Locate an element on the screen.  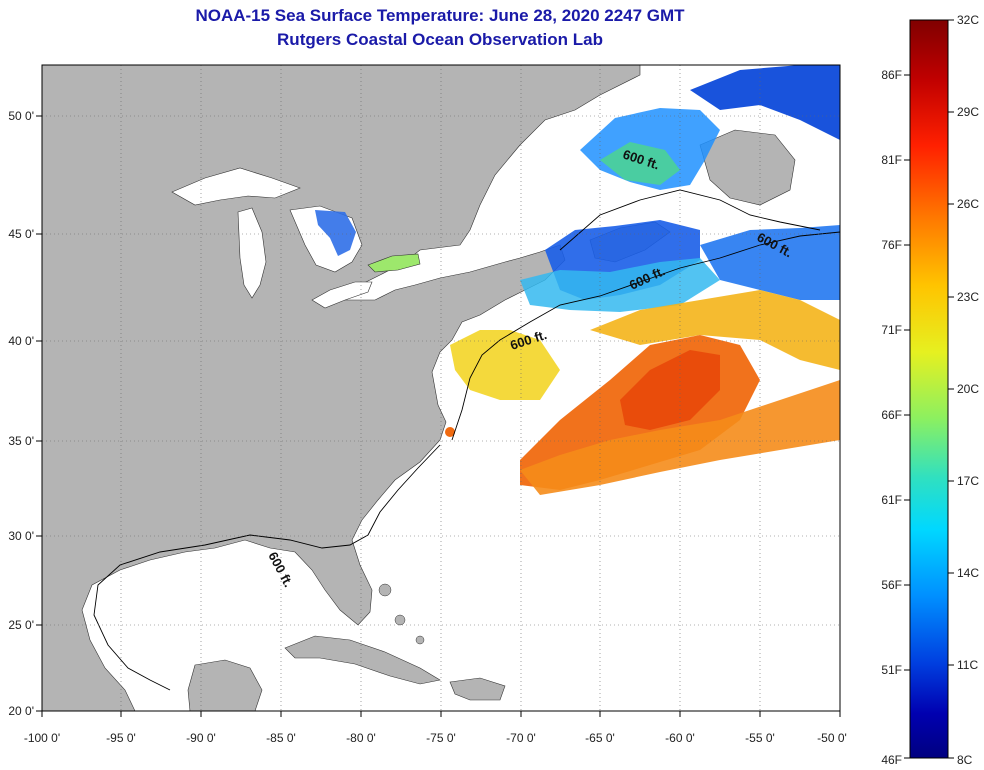
isobath-600ft-north is located at coordinates (690, 220).